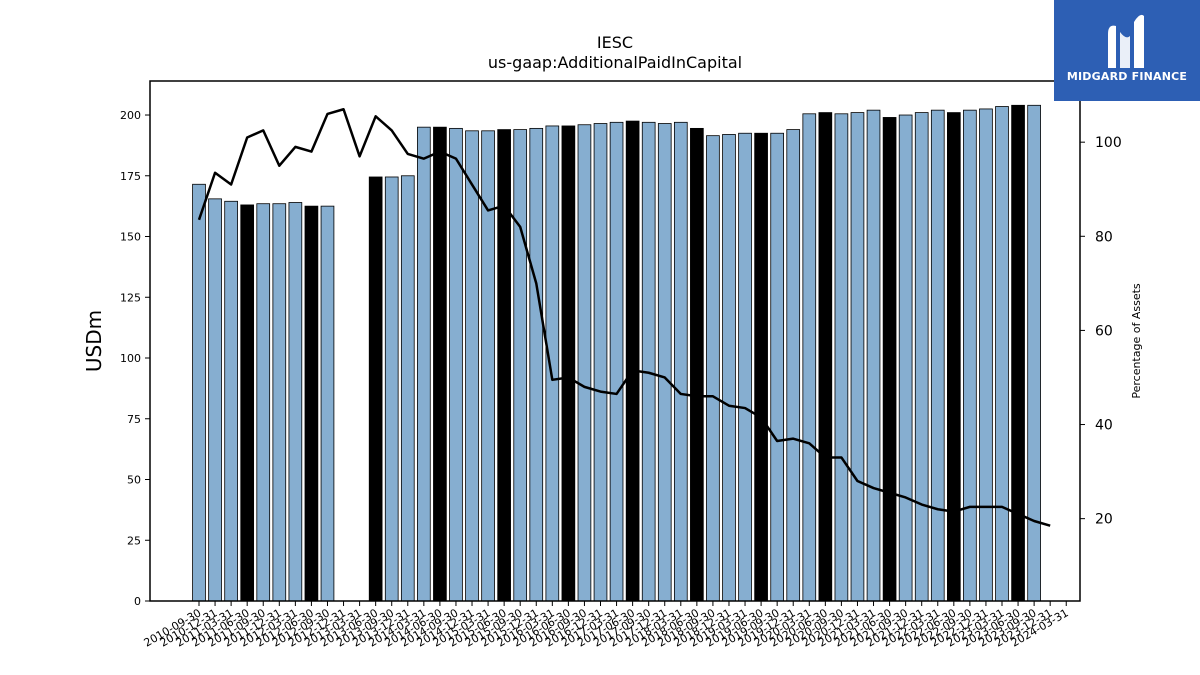  What do you see at coordinates (1104, 520) in the screenshot?
I see `y2-tick-label: 20` at bounding box center [1104, 520].